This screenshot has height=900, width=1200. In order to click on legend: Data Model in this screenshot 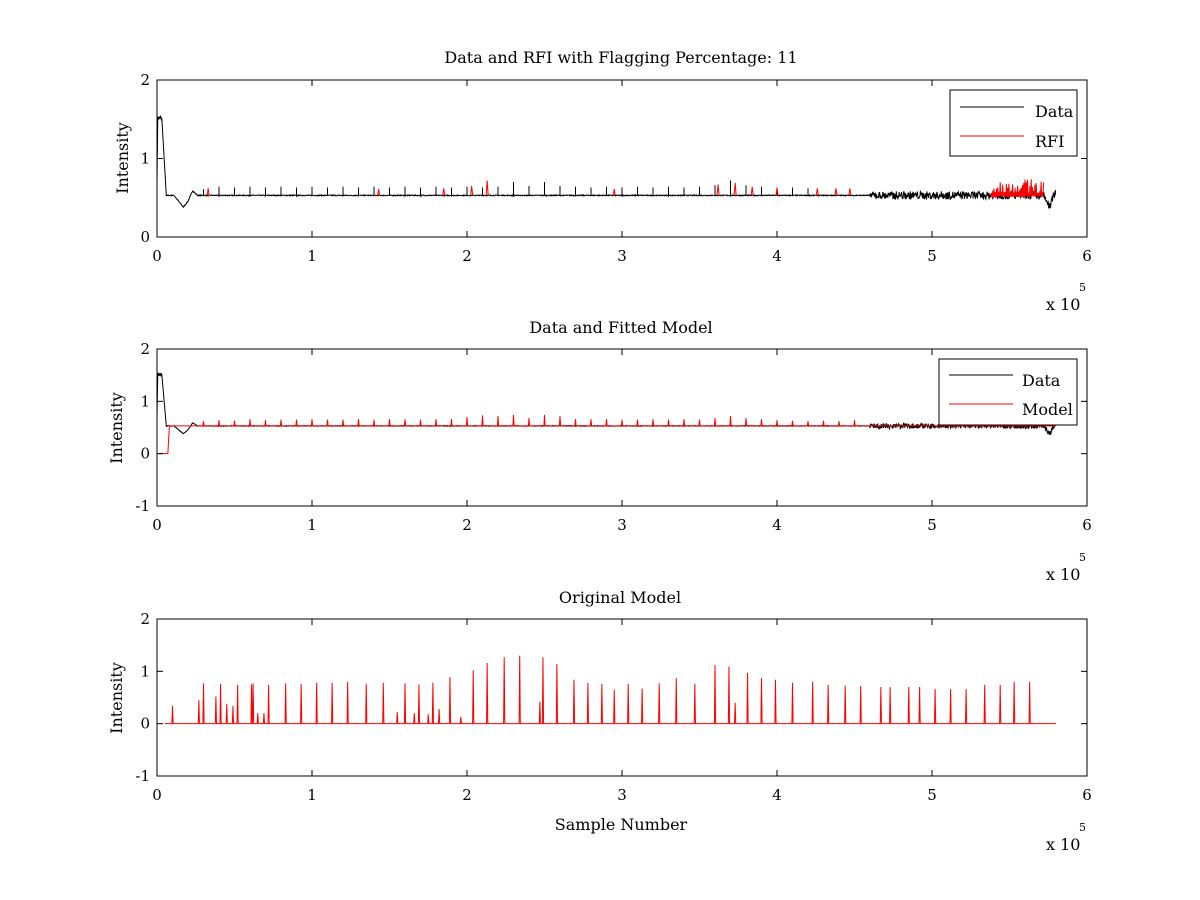, I will do `click(1008, 392)`.